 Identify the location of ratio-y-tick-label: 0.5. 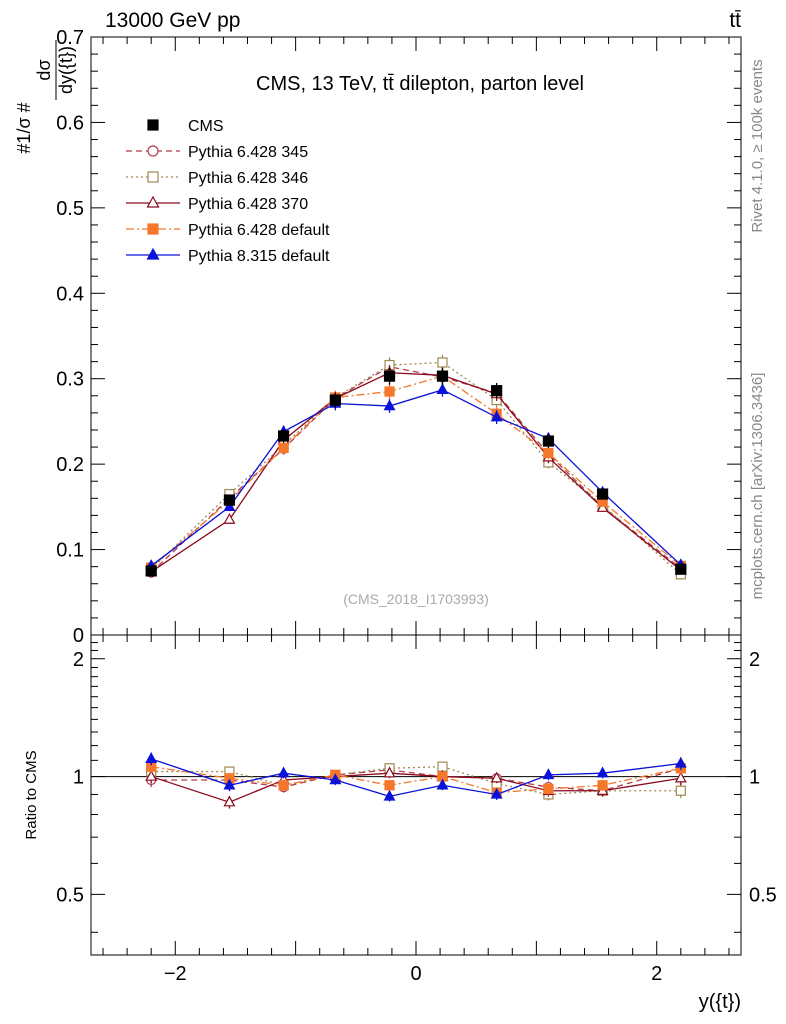
(70, 895).